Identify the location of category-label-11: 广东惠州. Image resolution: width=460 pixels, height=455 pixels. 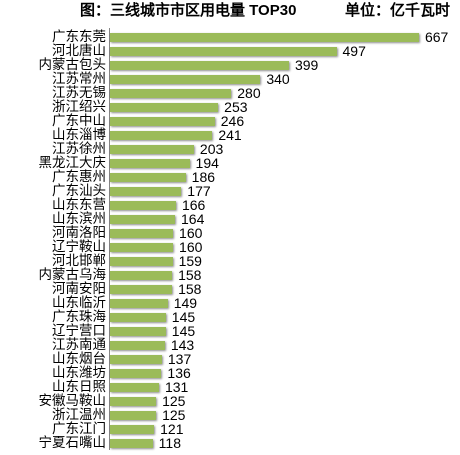
(79, 176).